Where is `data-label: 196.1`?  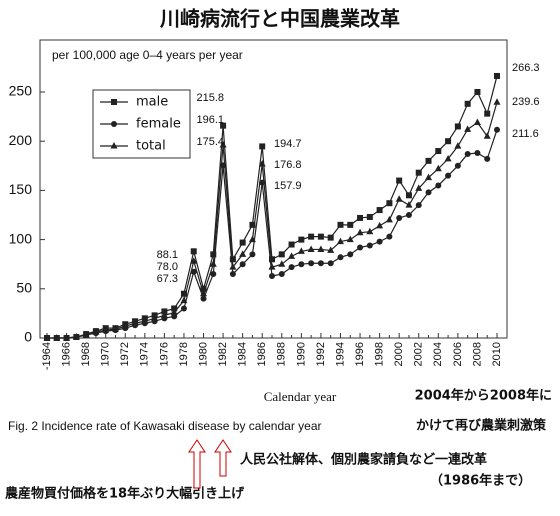
data-label: 196.1 is located at coordinates (210, 120).